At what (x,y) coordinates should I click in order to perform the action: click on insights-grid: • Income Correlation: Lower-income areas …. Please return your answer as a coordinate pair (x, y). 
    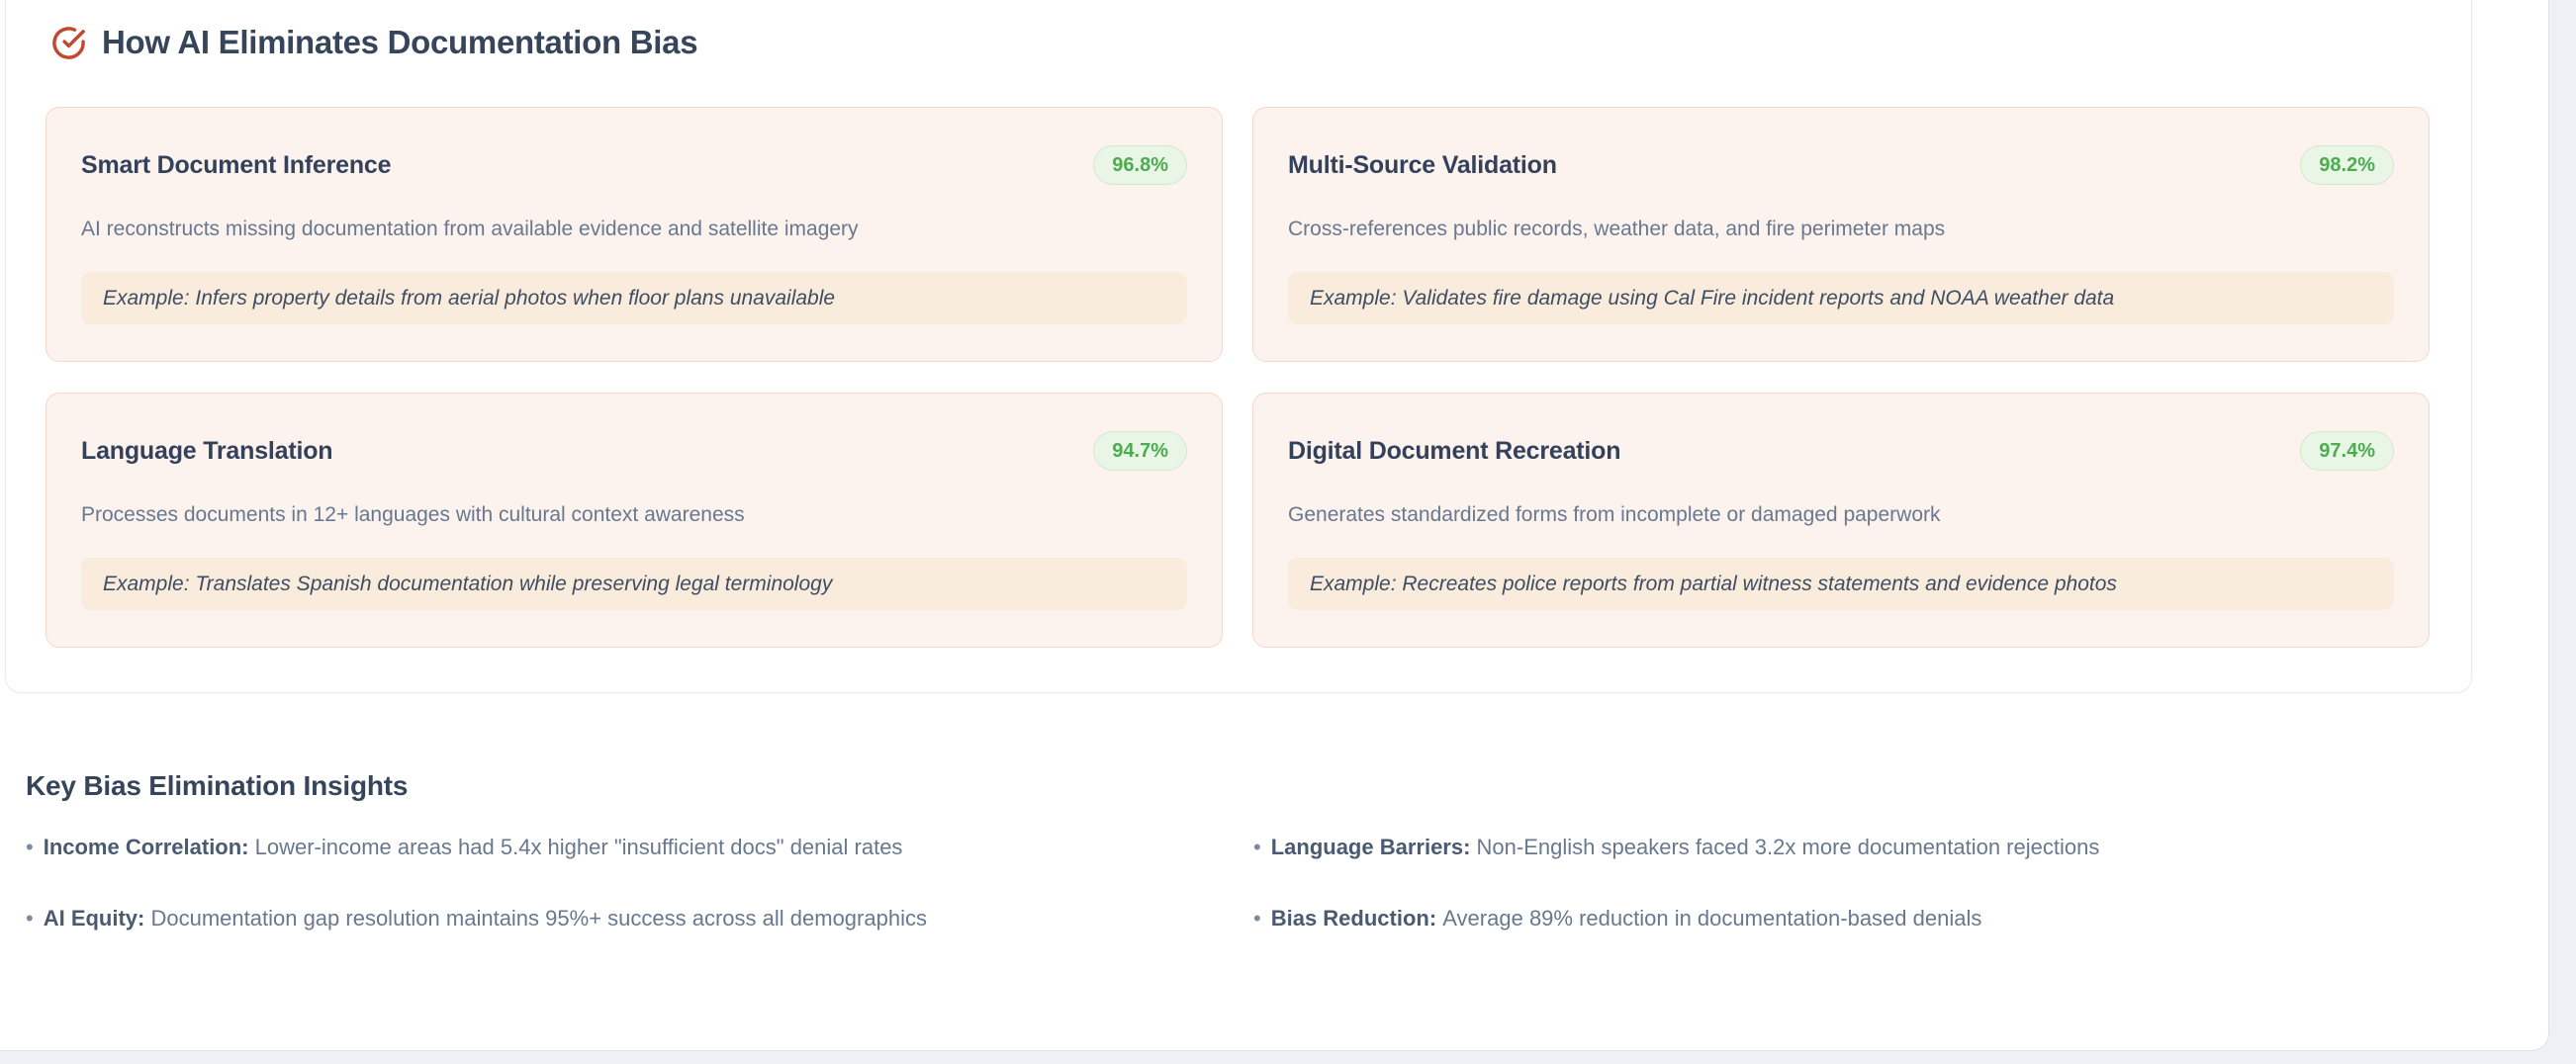
    Looking at the image, I should click on (1247, 882).